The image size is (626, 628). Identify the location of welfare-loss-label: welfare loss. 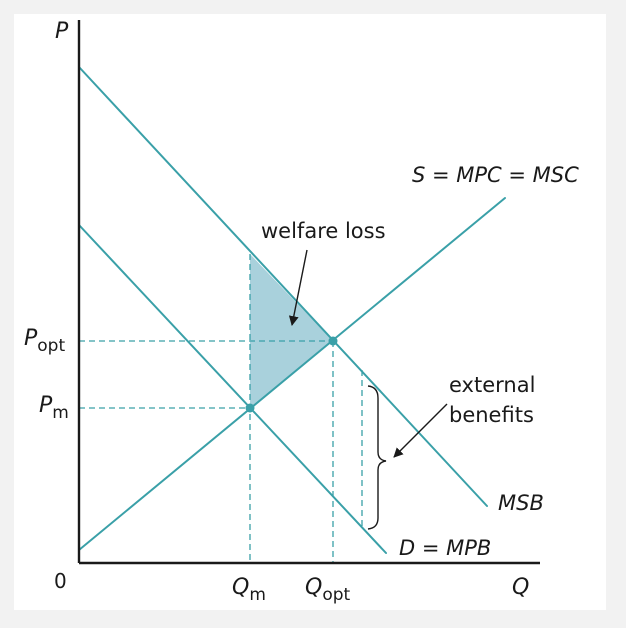
(323, 231).